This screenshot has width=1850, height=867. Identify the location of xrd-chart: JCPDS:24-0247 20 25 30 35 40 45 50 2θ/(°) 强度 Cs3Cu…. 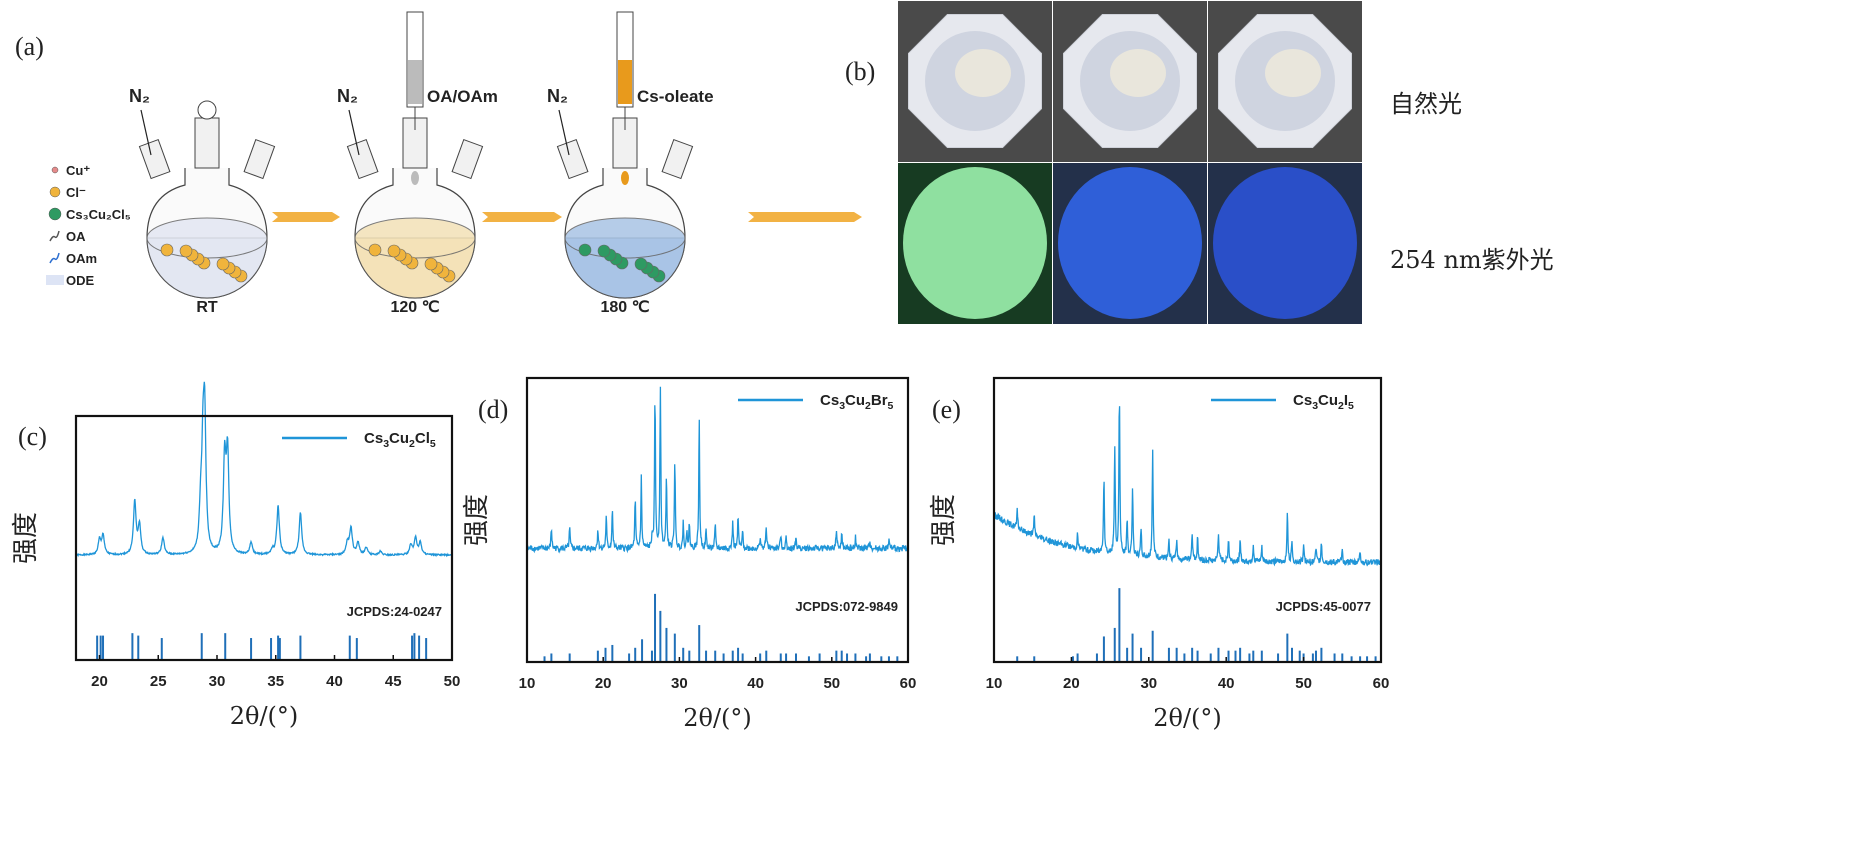
(236, 555).